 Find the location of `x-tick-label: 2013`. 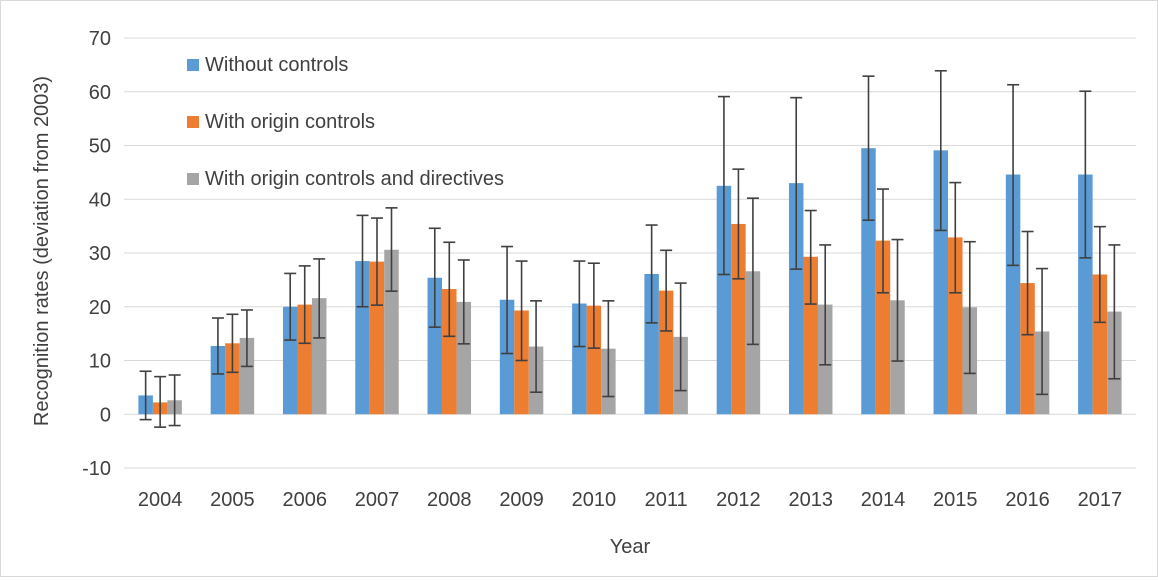

x-tick-label: 2013 is located at coordinates (810, 500).